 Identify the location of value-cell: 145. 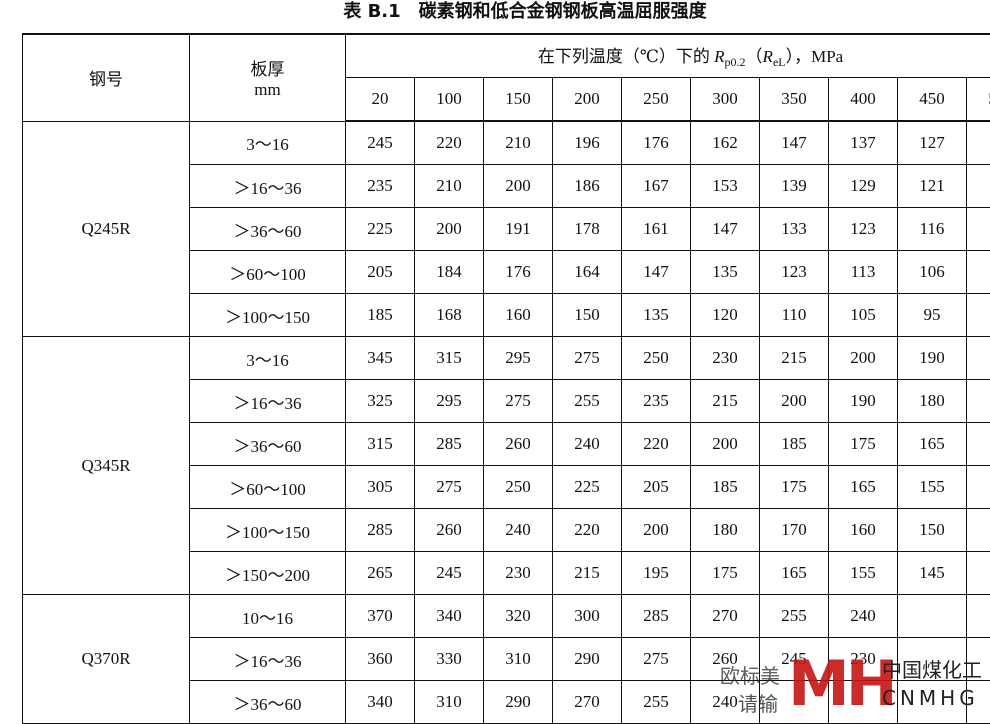
(932, 573).